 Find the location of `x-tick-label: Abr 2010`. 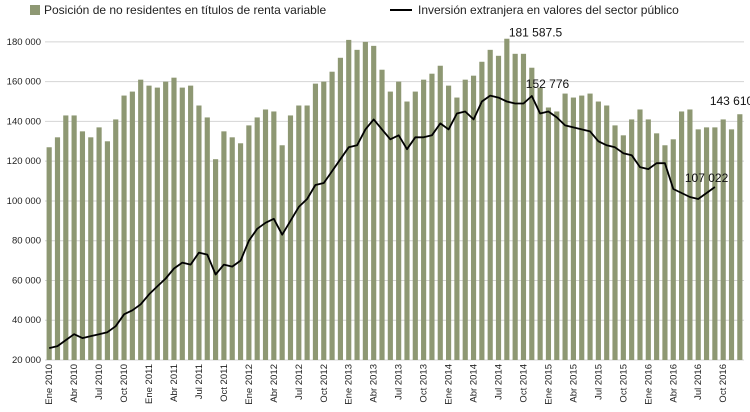

x-tick-label: Abr 2010 is located at coordinates (74, 383).